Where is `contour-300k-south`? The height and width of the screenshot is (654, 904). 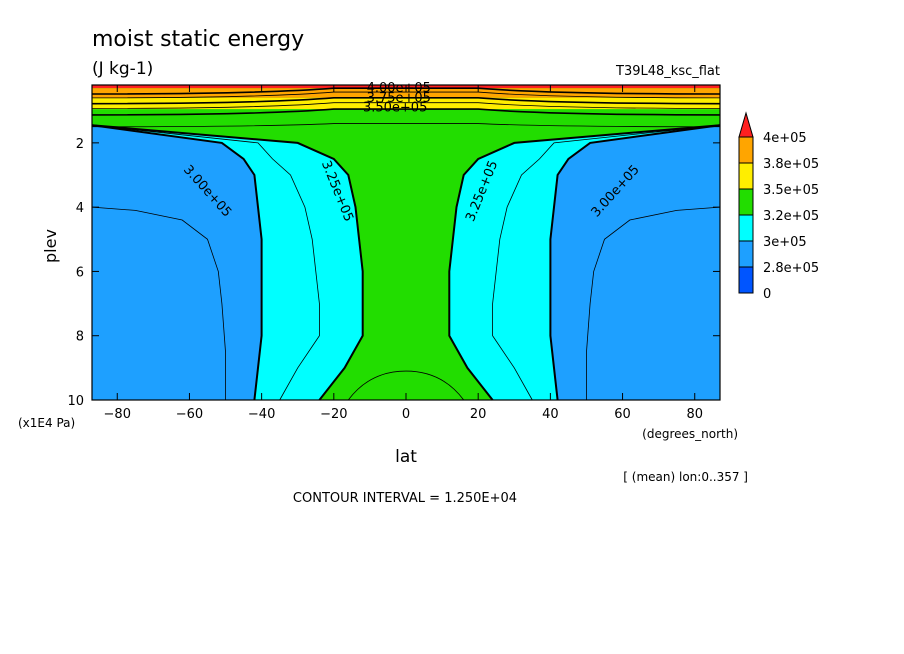 contour-300k-south is located at coordinates (177, 262).